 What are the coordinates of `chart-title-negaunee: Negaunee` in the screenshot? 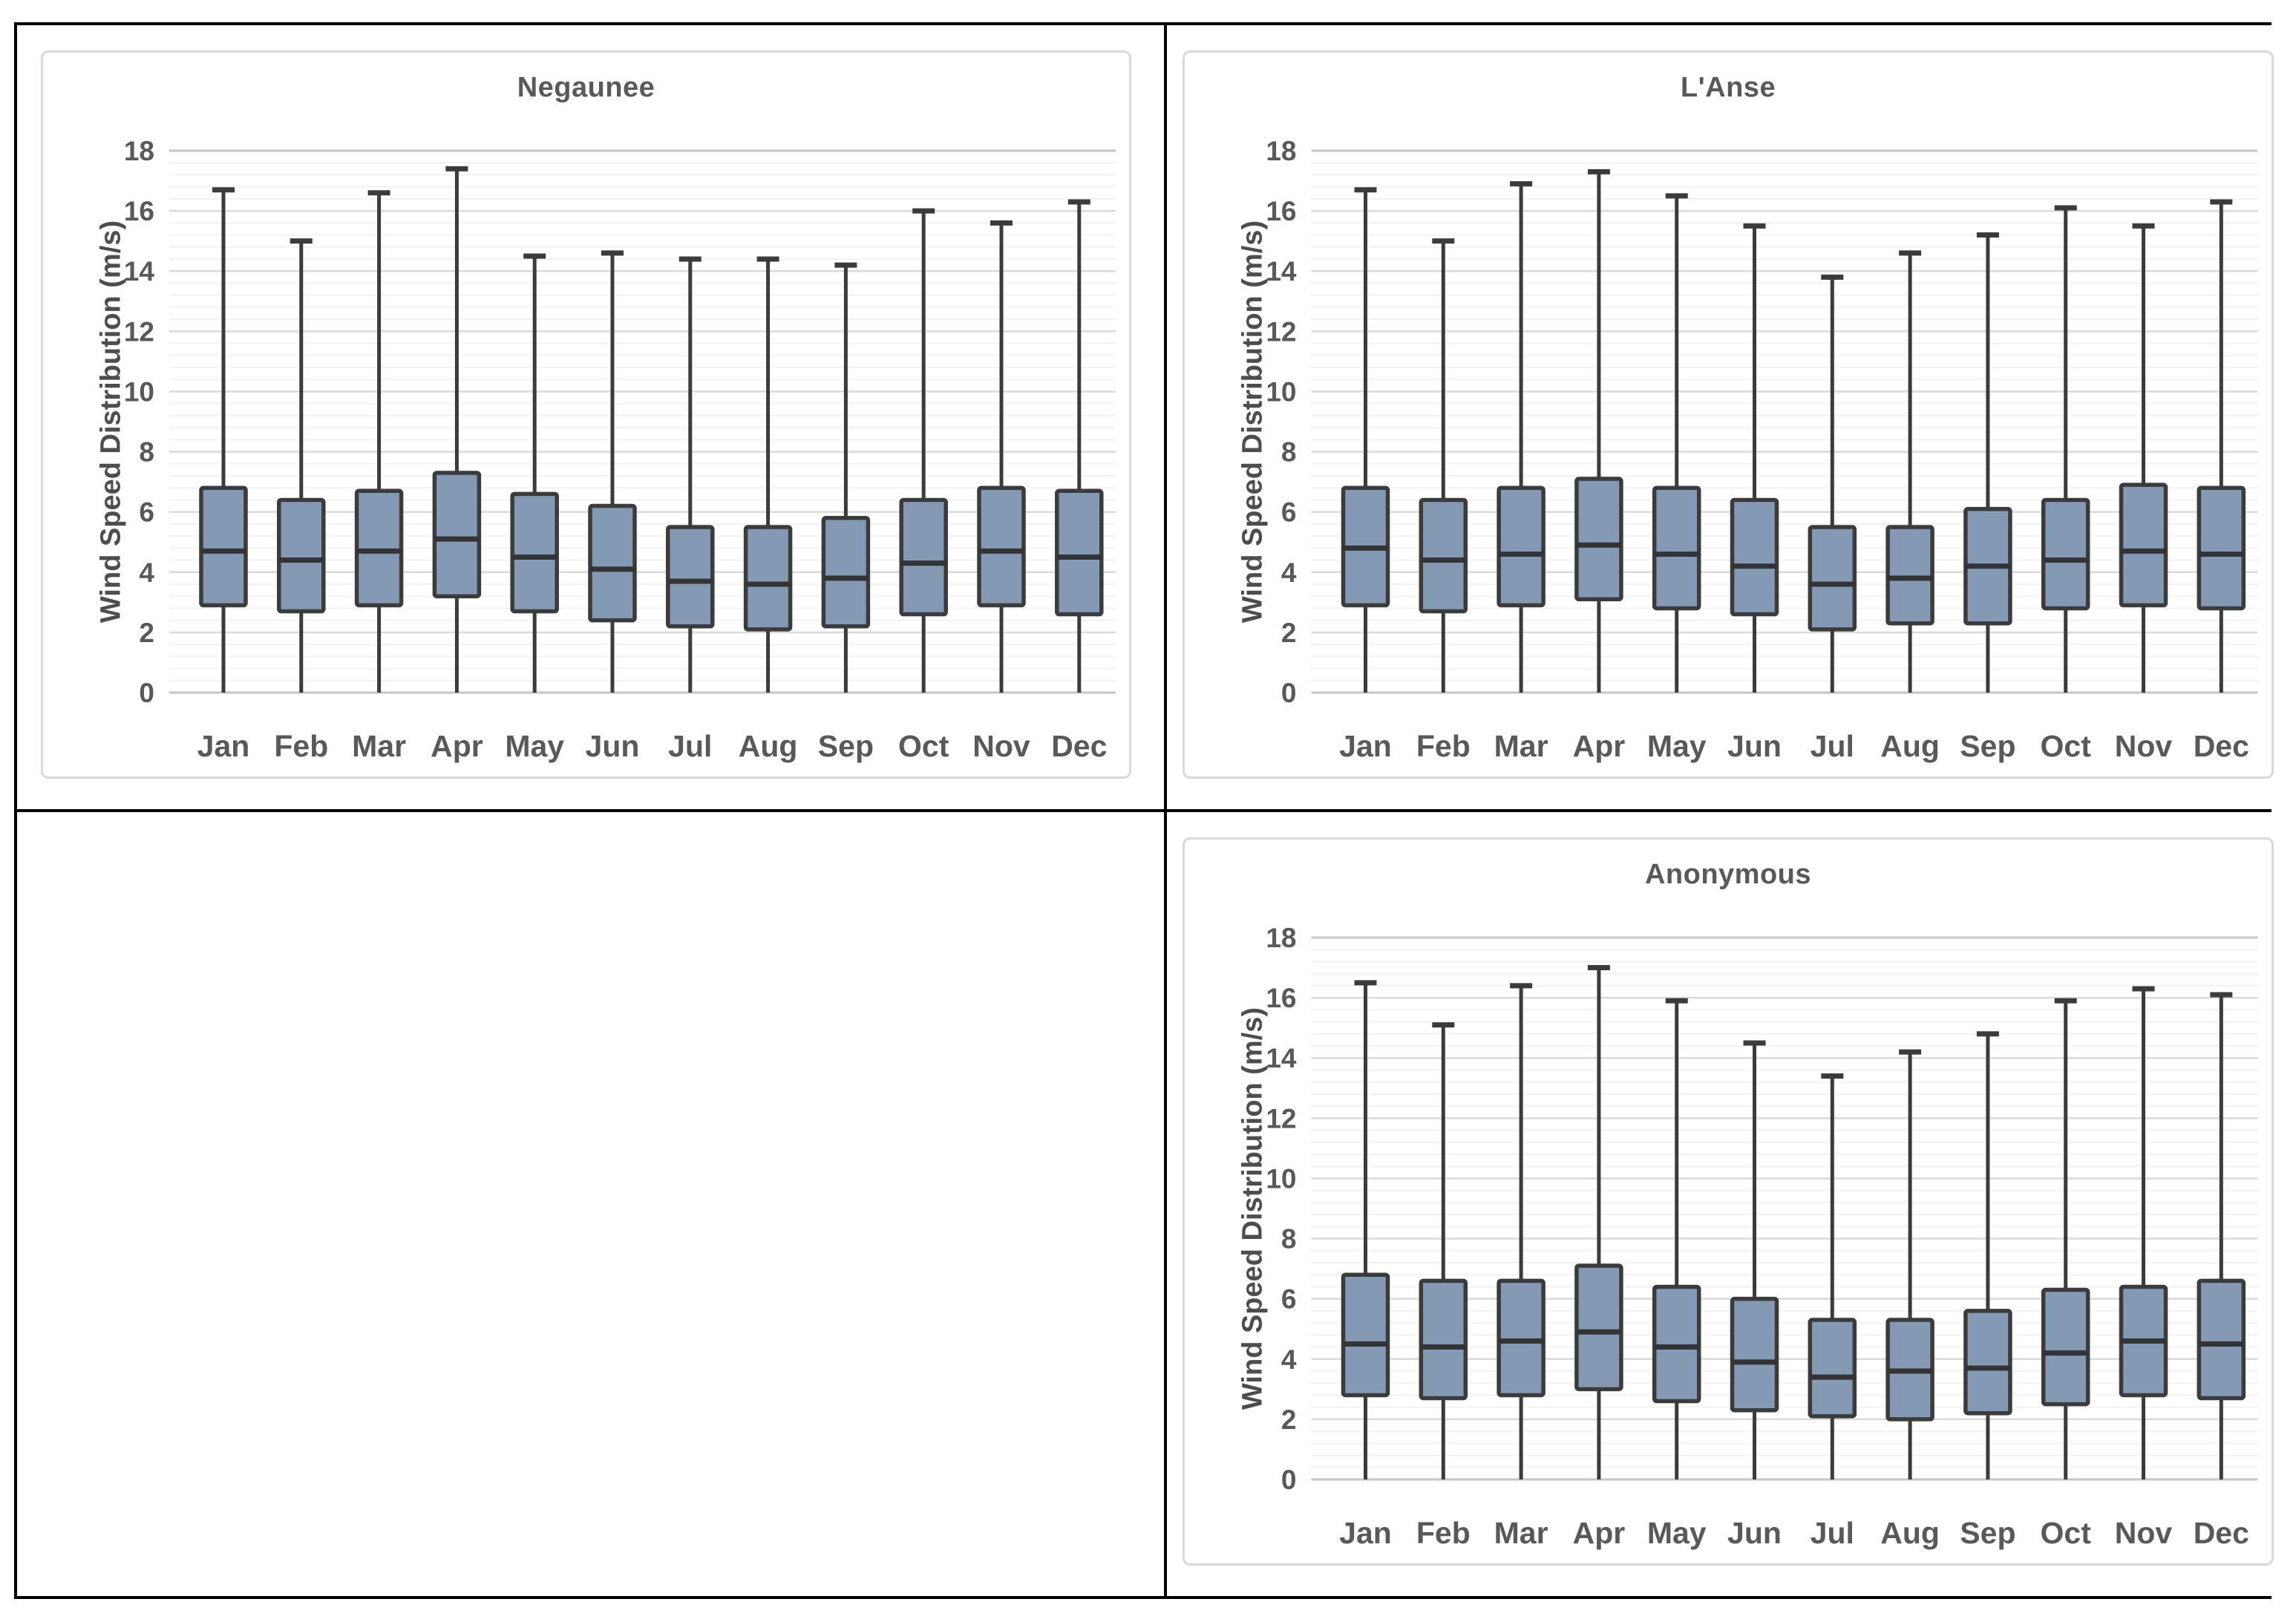 It's located at (586, 87).